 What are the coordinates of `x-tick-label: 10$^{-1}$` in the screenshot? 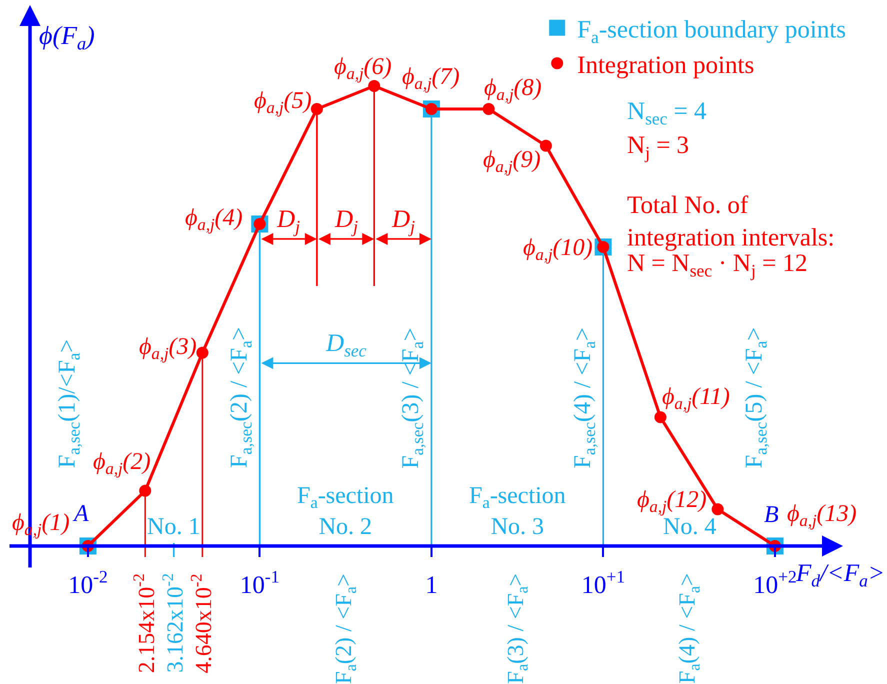 It's located at (260, 582).